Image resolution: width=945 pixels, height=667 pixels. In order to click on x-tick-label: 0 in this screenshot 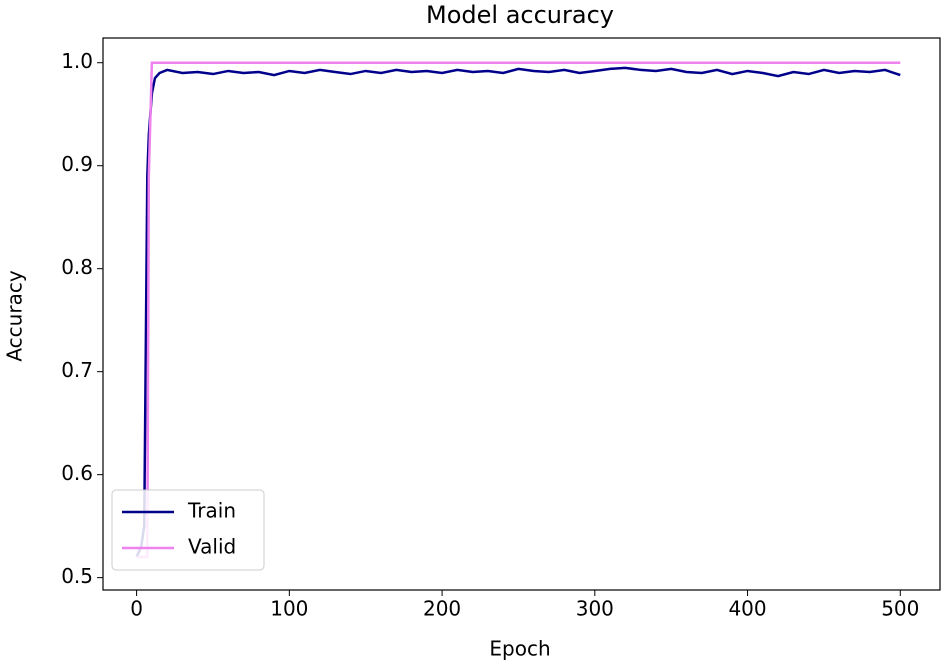, I will do `click(136, 609)`.